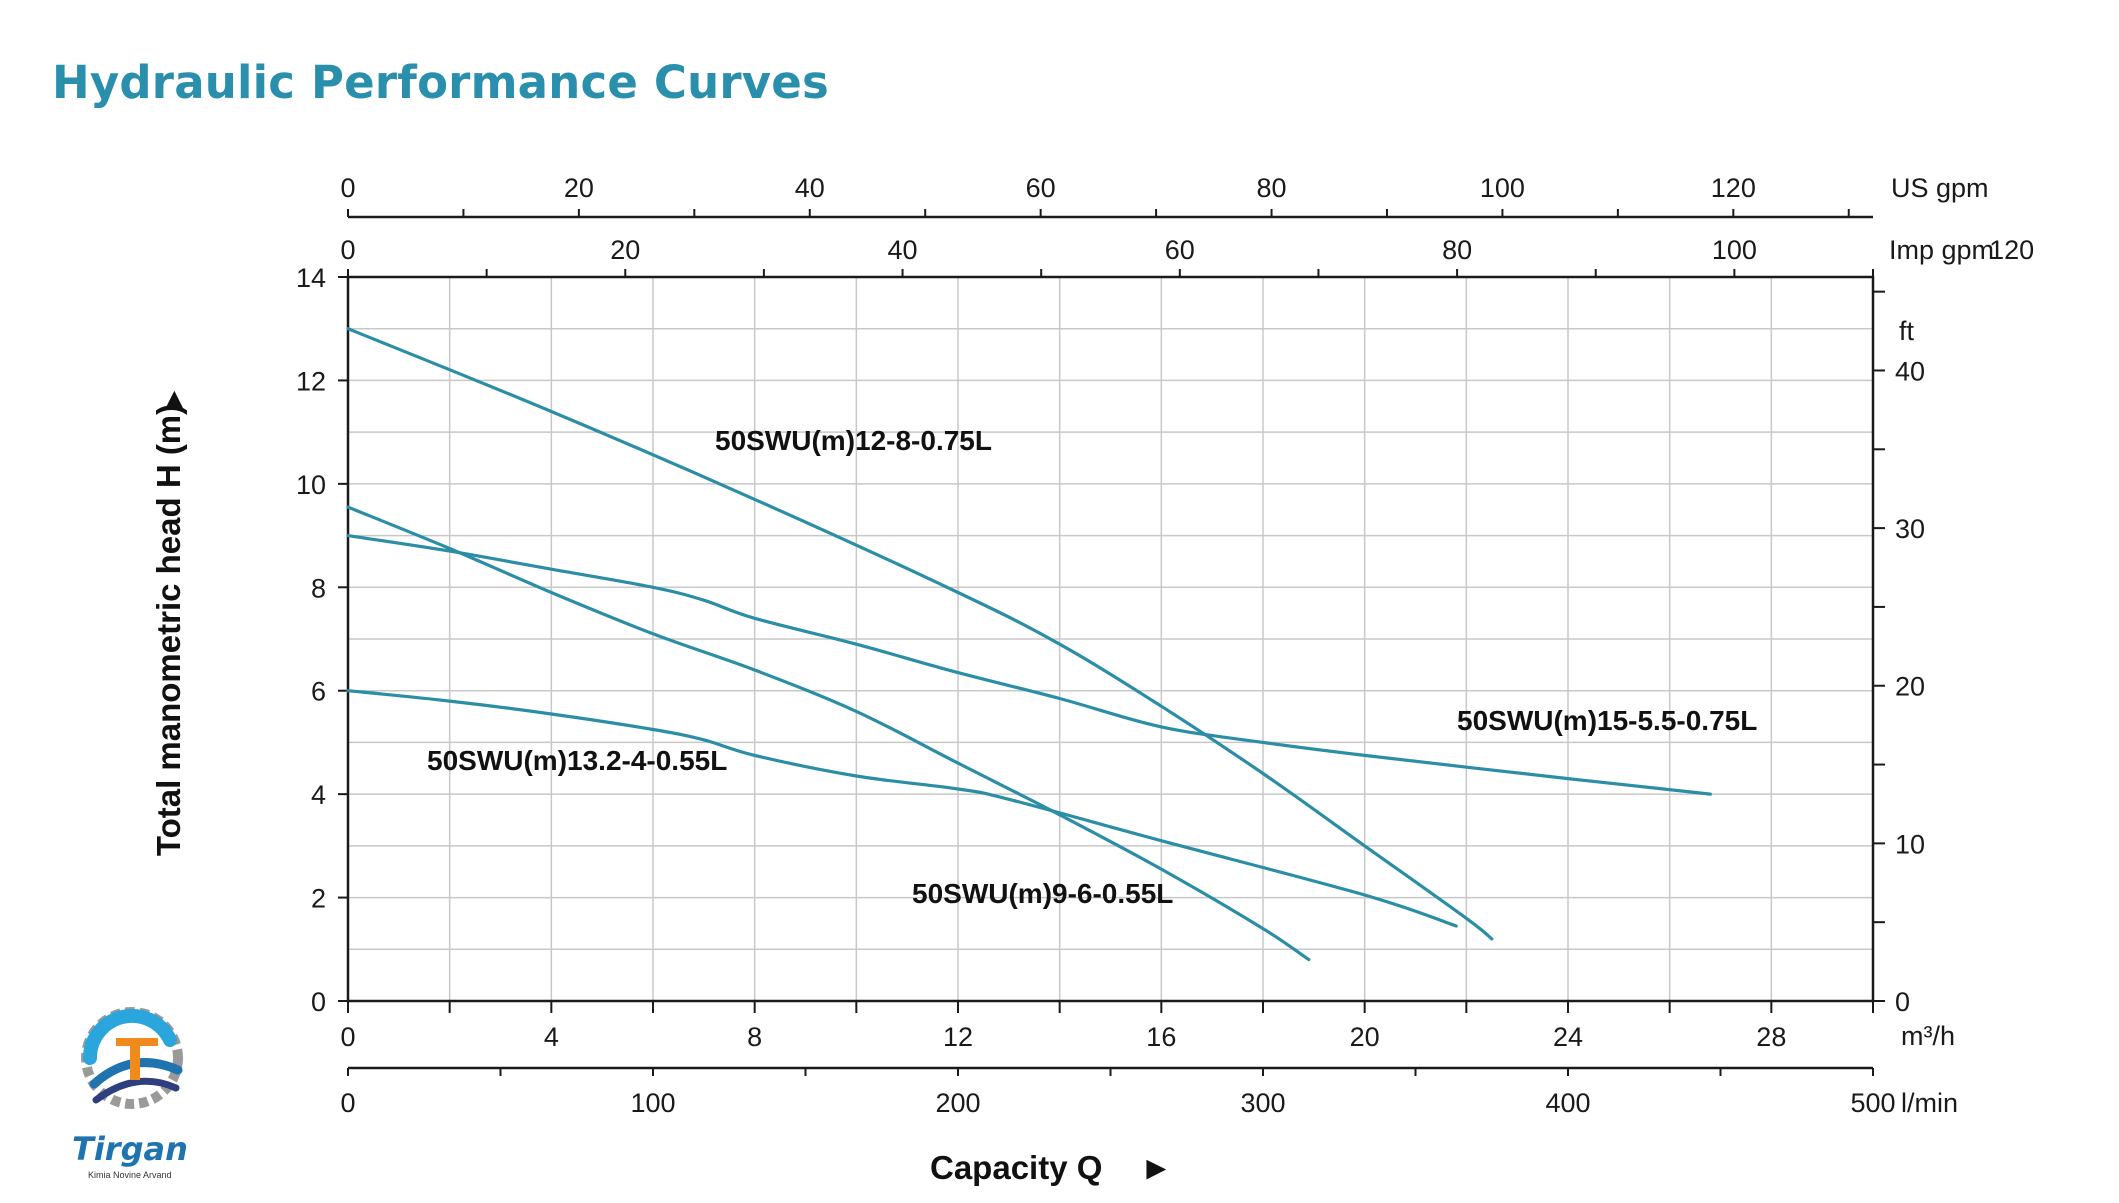  Describe the element at coordinates (577, 760) in the screenshot. I see `series-label-13.2-4: 50SWU(m)13.2-4-0.55L` at that location.